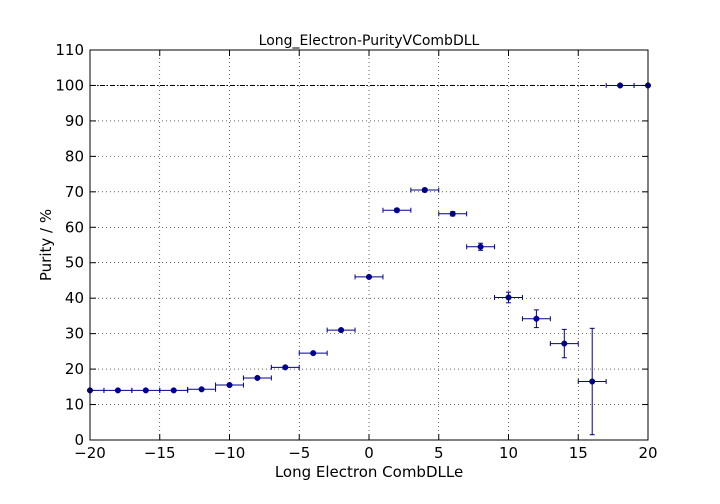  I want to click on chart-title: Long_Electron-PurityVCombDLL, so click(369, 41).